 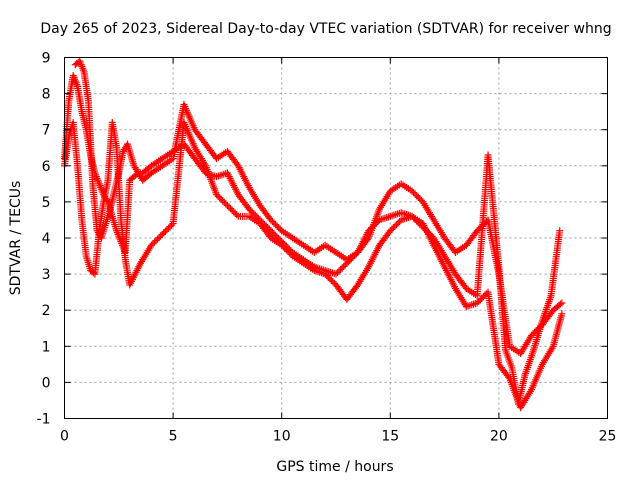 I want to click on x-axis-label: GPS time / hours, so click(x=334, y=467).